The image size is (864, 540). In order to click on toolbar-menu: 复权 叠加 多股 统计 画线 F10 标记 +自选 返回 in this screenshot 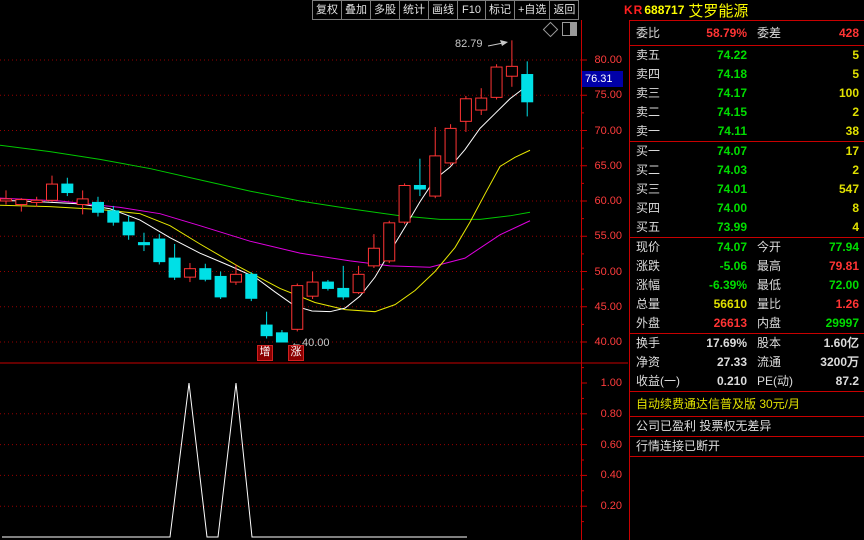, I will do `click(446, 10)`.